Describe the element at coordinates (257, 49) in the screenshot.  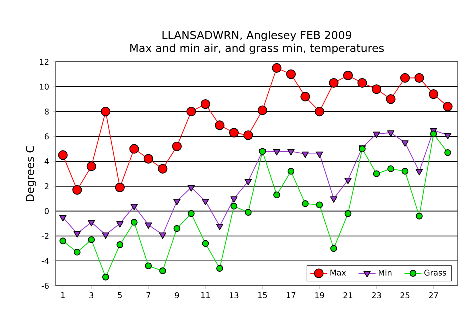
I see `chart-subtitle: Max and min air, and grass min, temperatures` at that location.